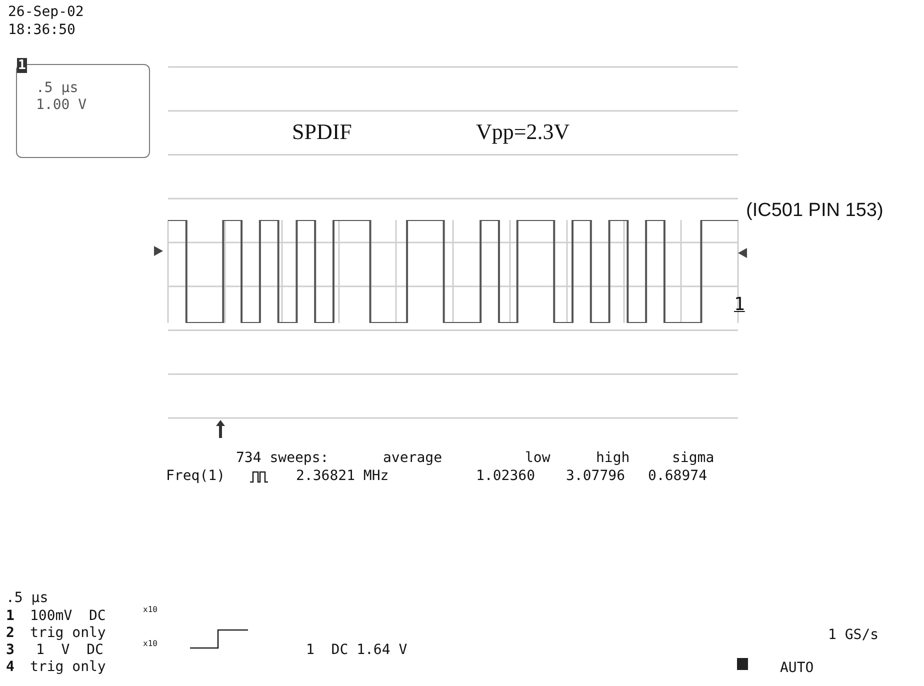 This screenshot has height=686, width=924. What do you see at coordinates (853, 635) in the screenshot?
I see `text: 1 GS/s` at bounding box center [853, 635].